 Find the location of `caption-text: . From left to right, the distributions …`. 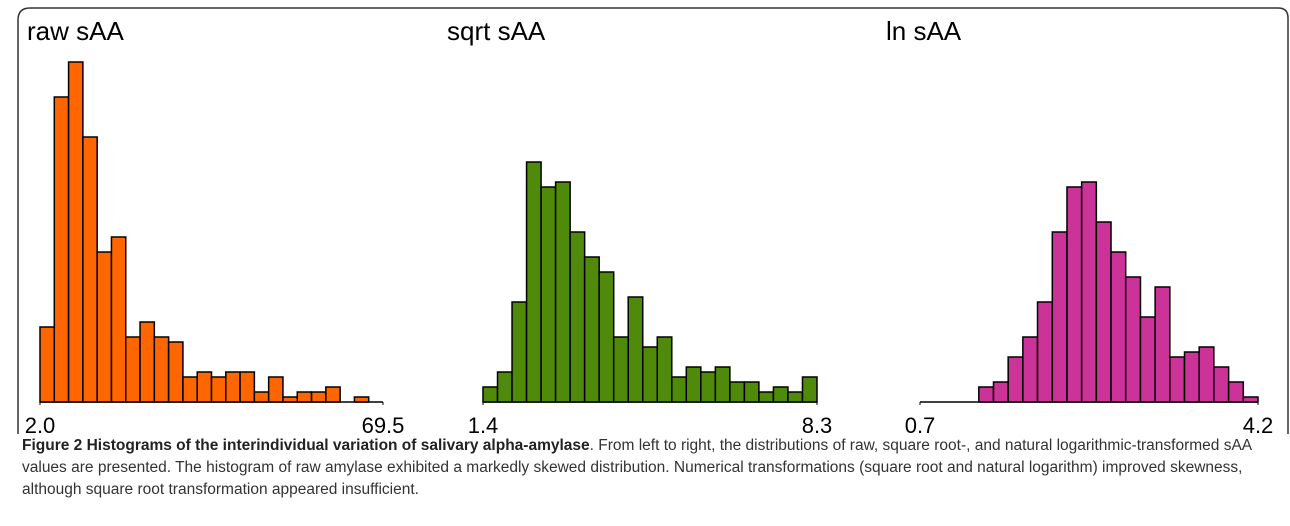

caption-text: . From left to right, the distributions … is located at coordinates (637, 467).